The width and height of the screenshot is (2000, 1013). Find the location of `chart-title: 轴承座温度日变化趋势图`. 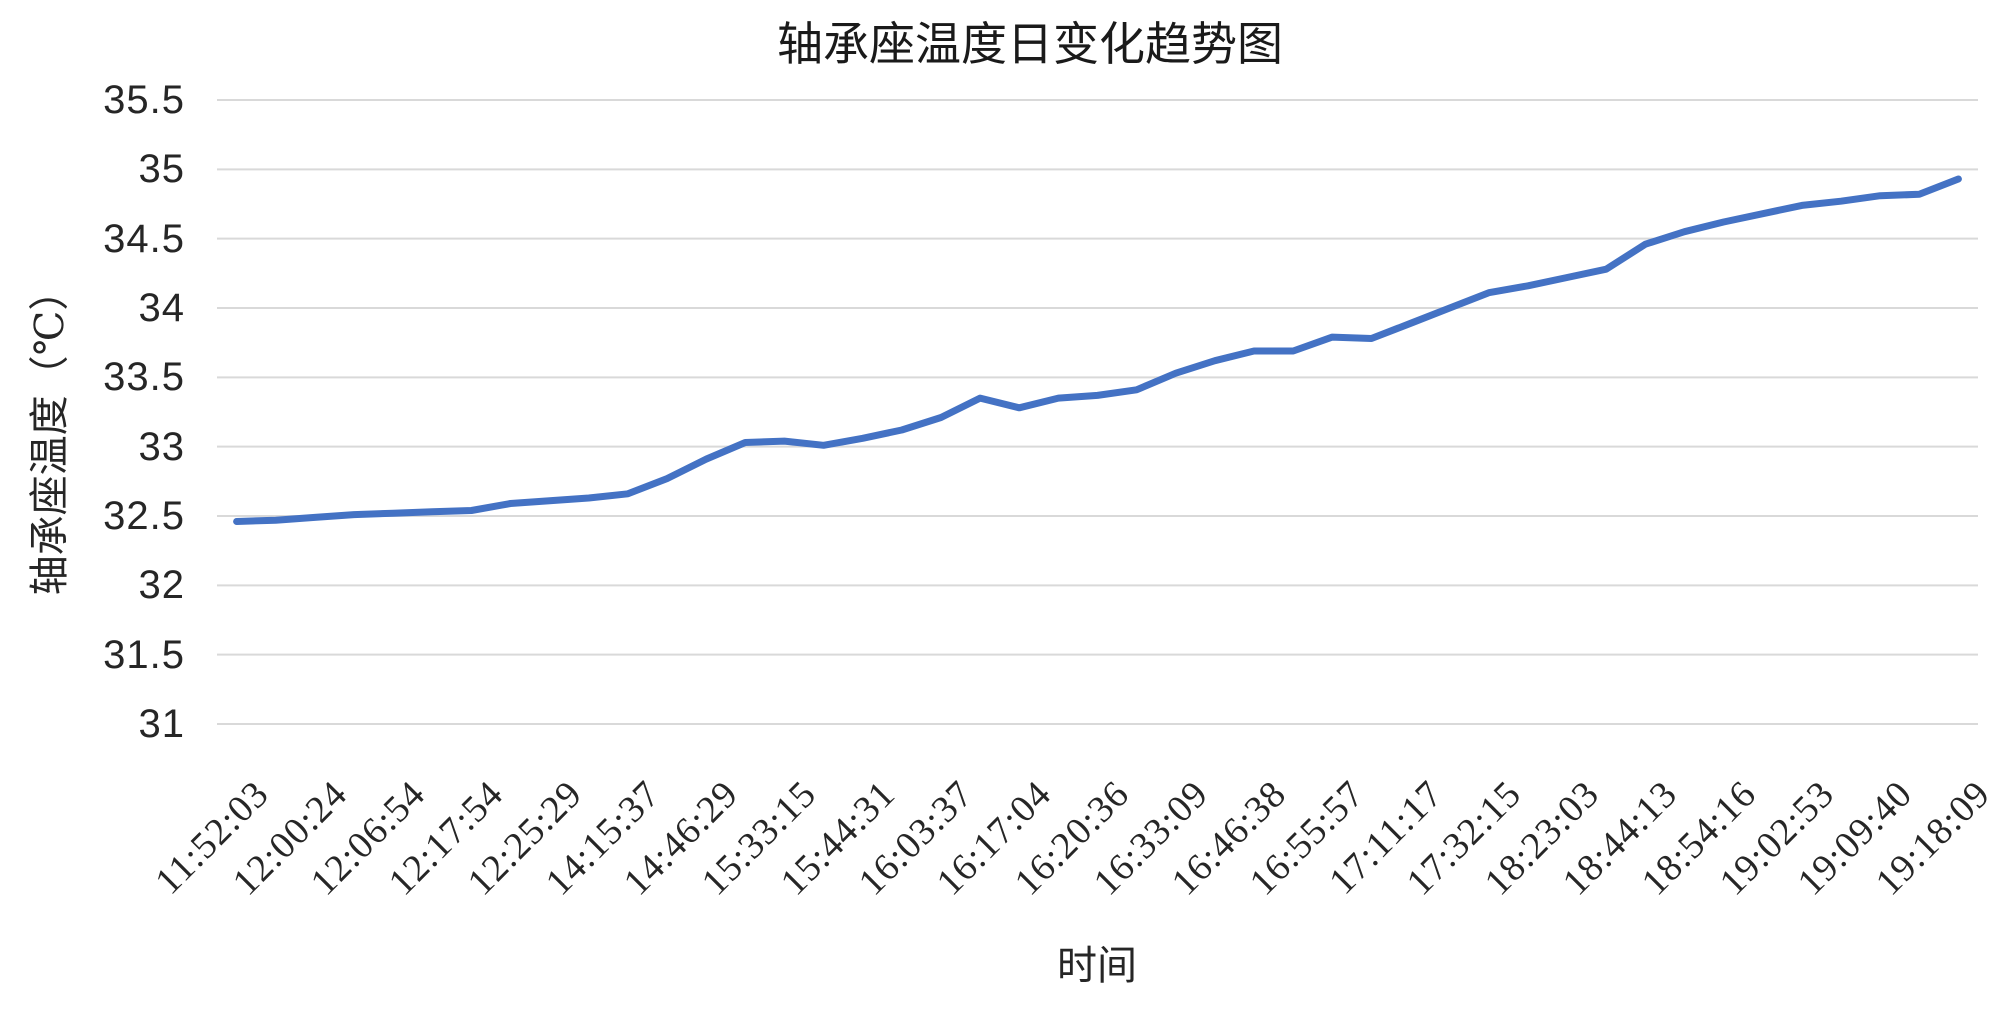

chart-title: 轴承座温度日变化趋势图 is located at coordinates (1030, 44).